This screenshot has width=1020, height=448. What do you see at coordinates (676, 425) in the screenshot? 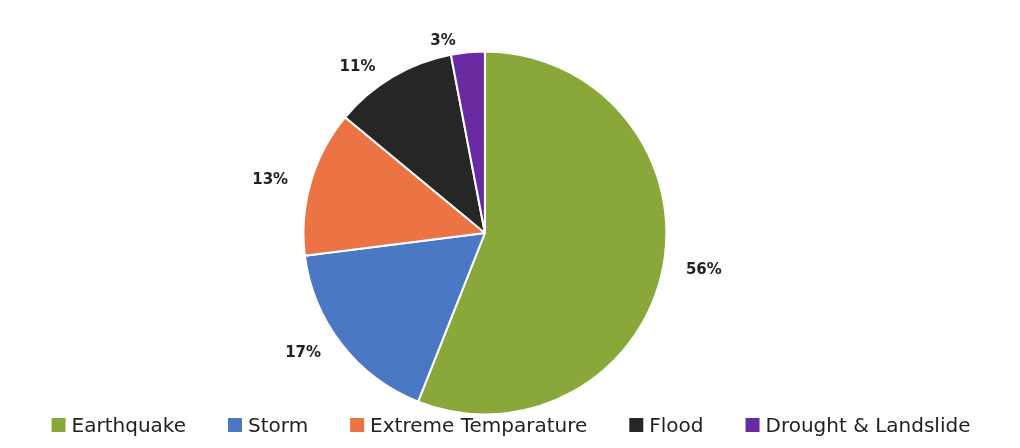
I see `legend-label: Flood` at bounding box center [676, 425].